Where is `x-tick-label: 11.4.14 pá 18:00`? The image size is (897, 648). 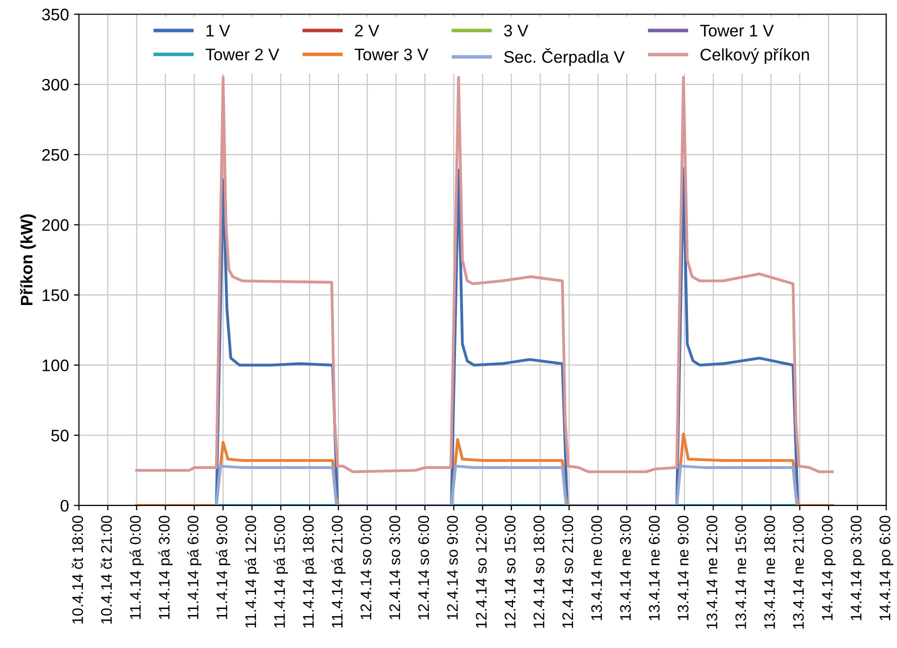
x-tick-label: 11.4.14 pá 18:00 is located at coordinates (309, 572).